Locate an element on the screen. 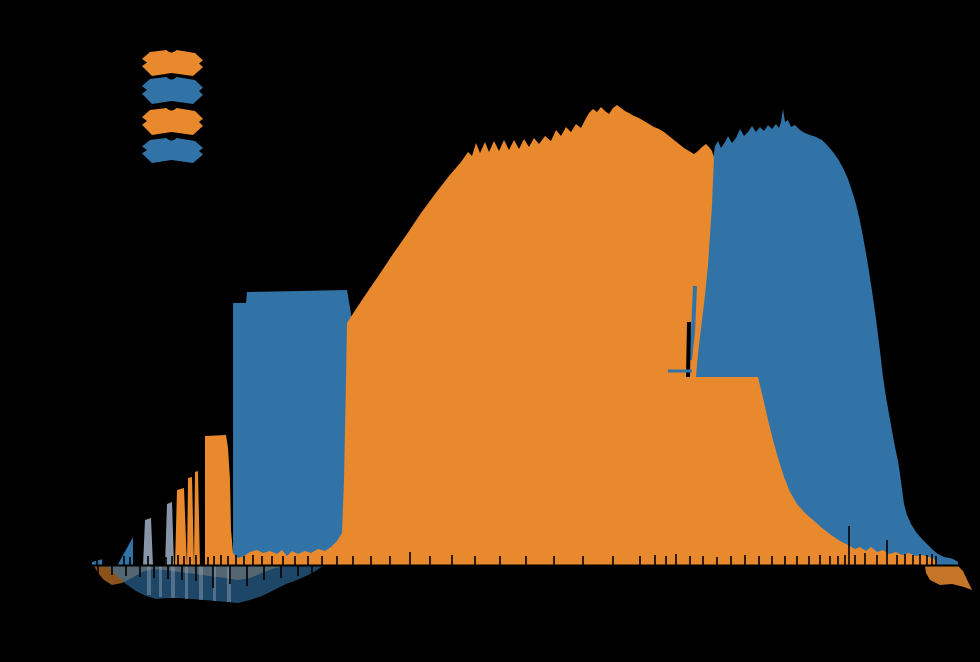 This screenshot has width=980, height=662. notch-black-line is located at coordinates (688, 349).